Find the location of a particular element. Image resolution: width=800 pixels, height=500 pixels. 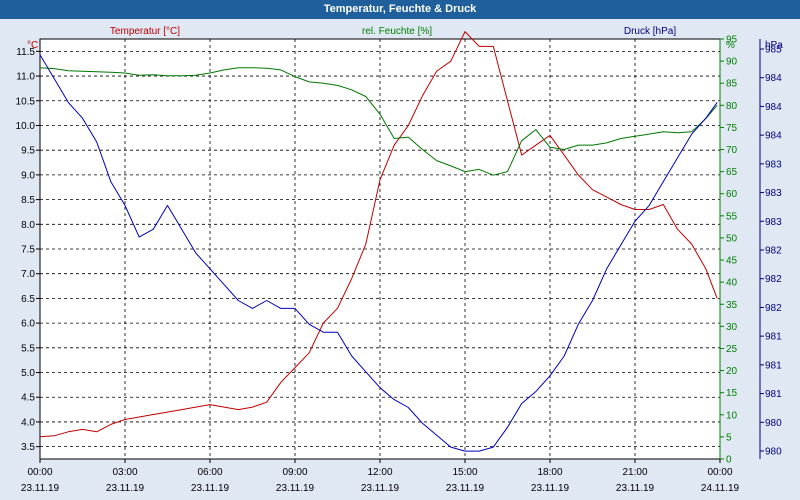

temperature-tick-label: 4.5 is located at coordinates (28, 398).